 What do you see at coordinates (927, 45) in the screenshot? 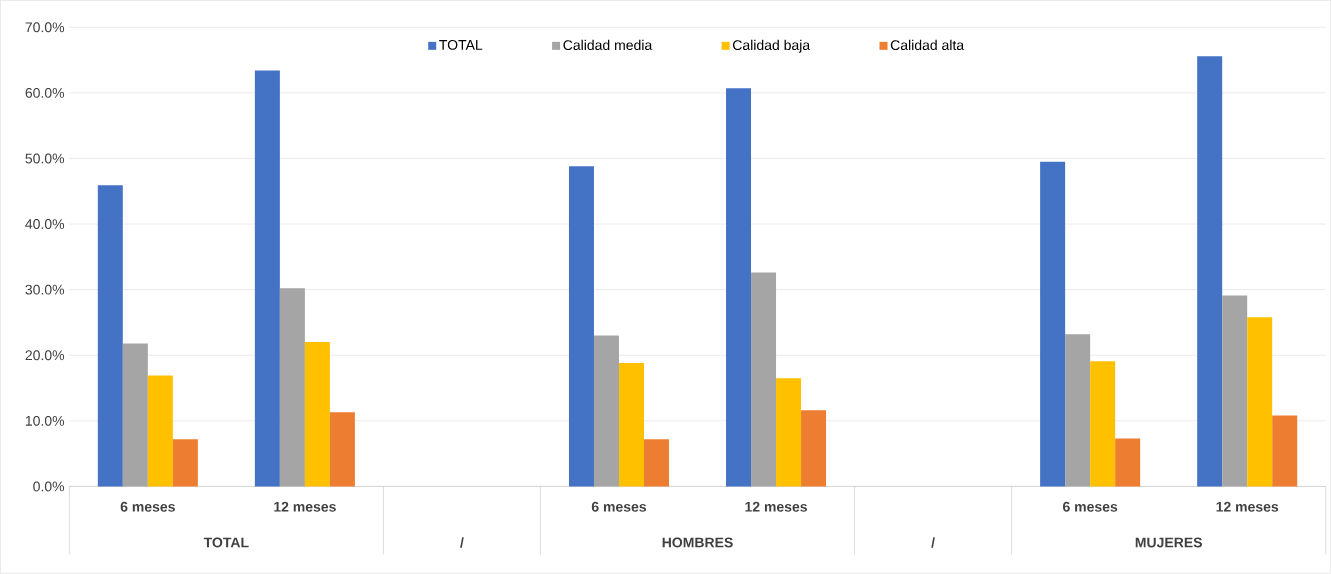
I see `legend-label: Calidad alta` at bounding box center [927, 45].